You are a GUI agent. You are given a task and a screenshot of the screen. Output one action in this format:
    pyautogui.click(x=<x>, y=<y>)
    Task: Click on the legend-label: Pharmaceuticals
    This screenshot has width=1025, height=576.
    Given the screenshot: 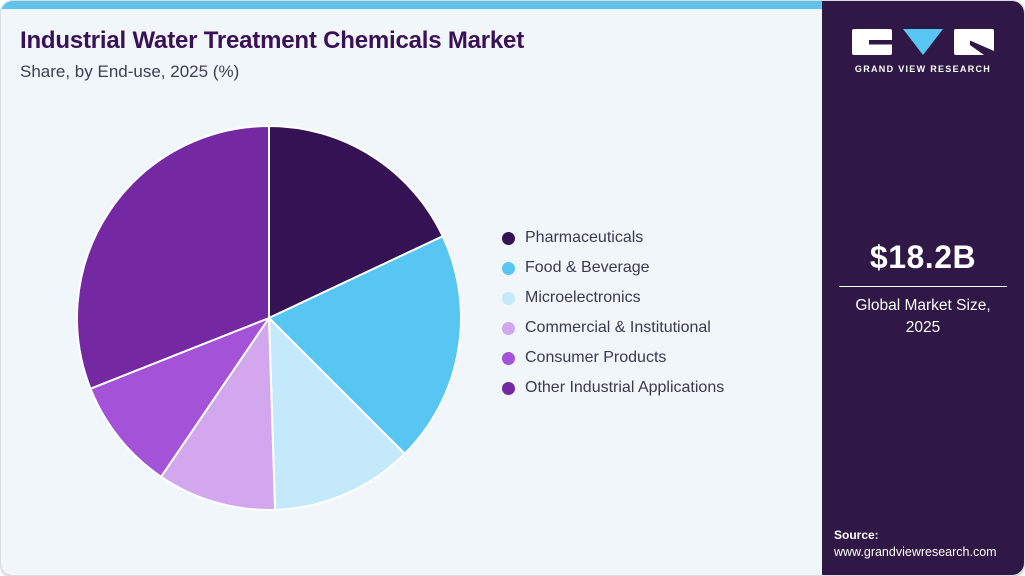 What is the action you would take?
    pyautogui.click(x=584, y=237)
    